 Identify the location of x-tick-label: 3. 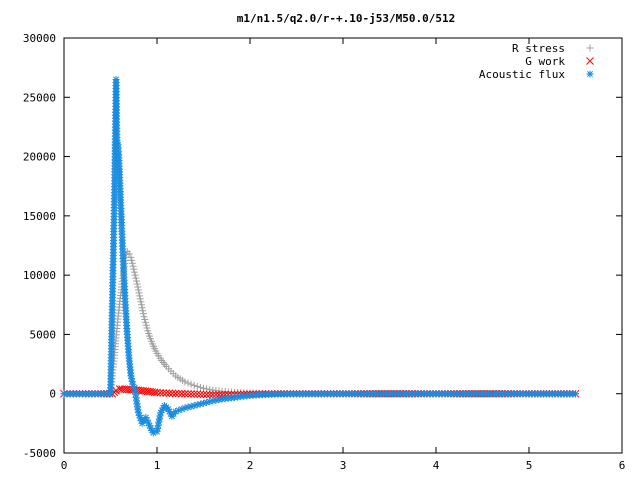
(343, 465).